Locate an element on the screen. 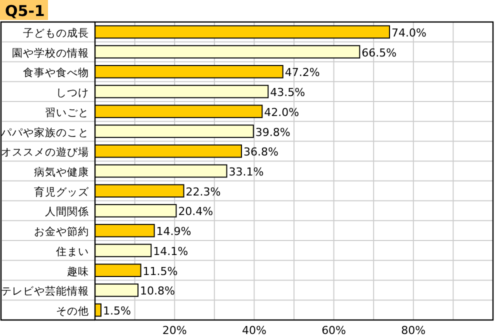  data-label: 47.2% is located at coordinates (302, 73).